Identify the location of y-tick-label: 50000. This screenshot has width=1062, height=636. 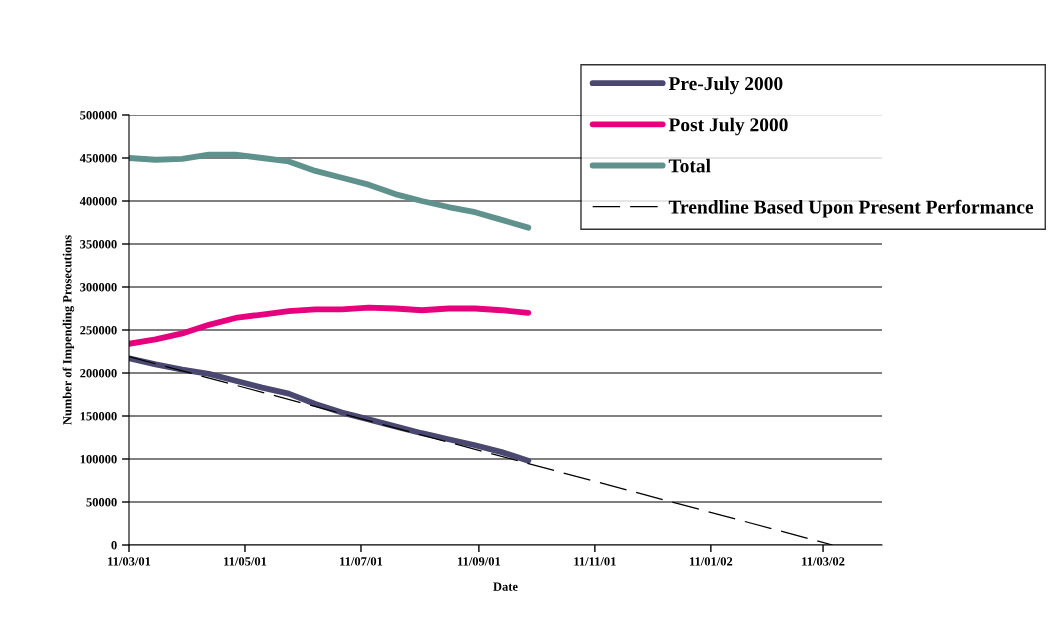
(101, 502).